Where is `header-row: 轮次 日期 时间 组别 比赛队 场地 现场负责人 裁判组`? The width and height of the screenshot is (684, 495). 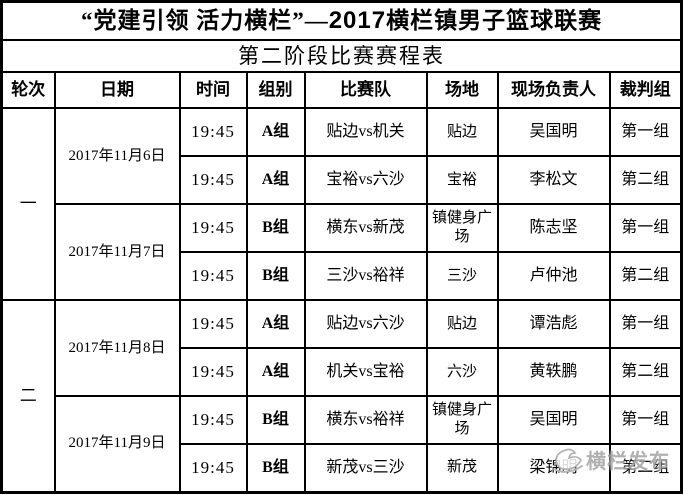 header-row: 轮次 日期 时间 组别 比赛队 场地 现场负责人 裁判组 is located at coordinates (341, 90).